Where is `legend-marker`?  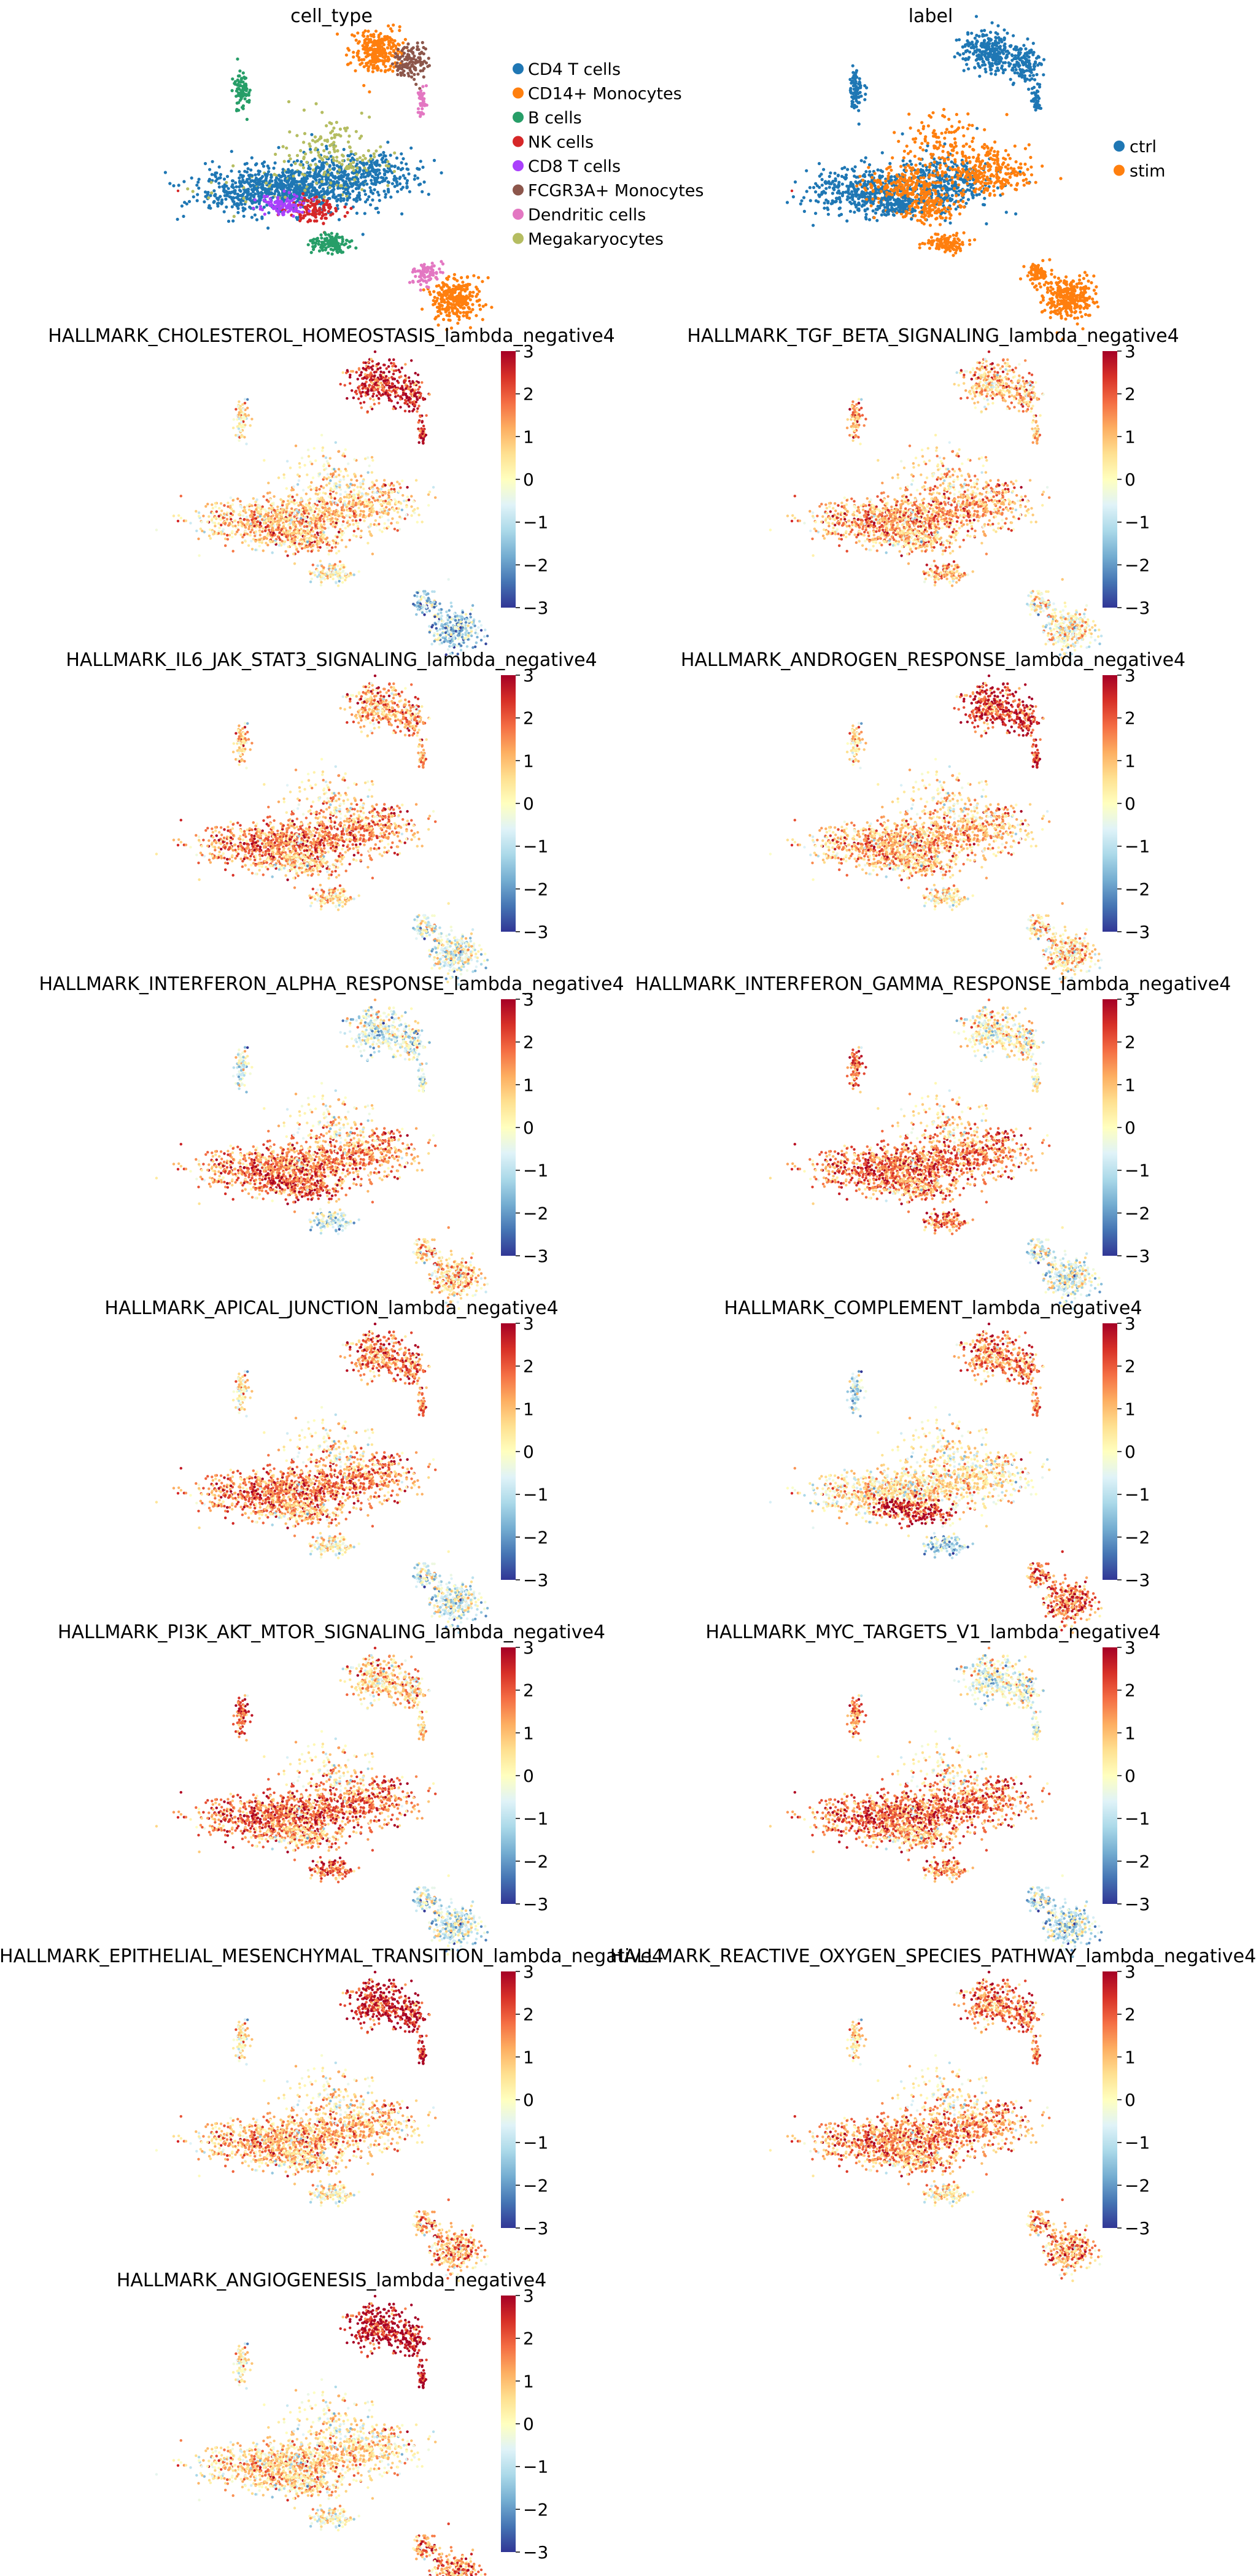
legend-marker is located at coordinates (518, 190).